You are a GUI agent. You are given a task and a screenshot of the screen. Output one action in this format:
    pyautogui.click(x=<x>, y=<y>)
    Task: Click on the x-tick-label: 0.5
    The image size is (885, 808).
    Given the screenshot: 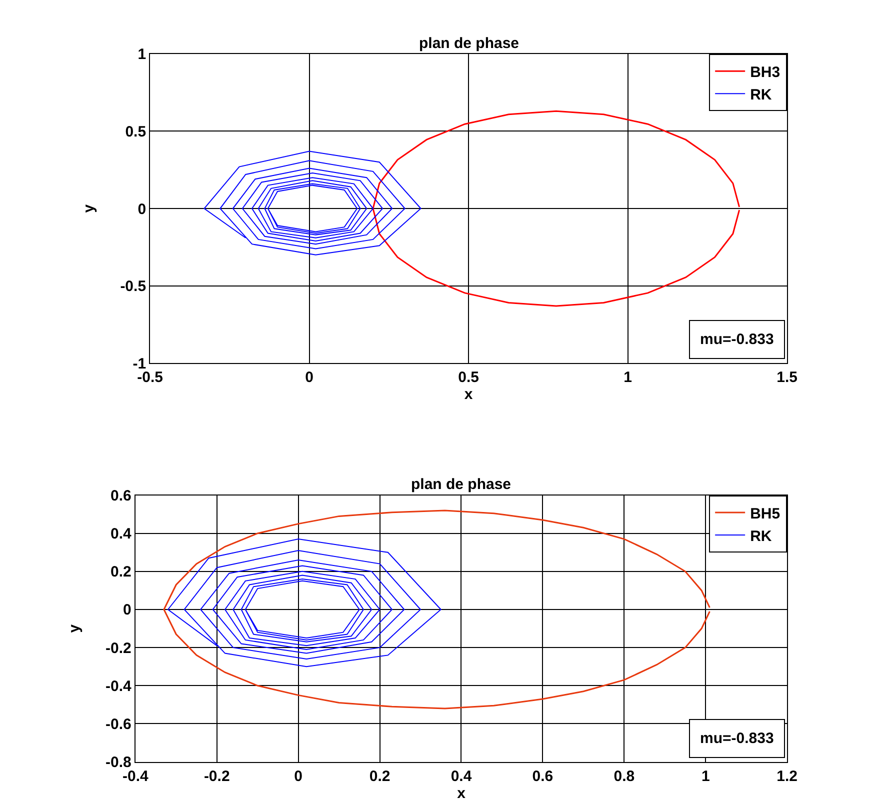 What is the action you would take?
    pyautogui.click(x=468, y=377)
    